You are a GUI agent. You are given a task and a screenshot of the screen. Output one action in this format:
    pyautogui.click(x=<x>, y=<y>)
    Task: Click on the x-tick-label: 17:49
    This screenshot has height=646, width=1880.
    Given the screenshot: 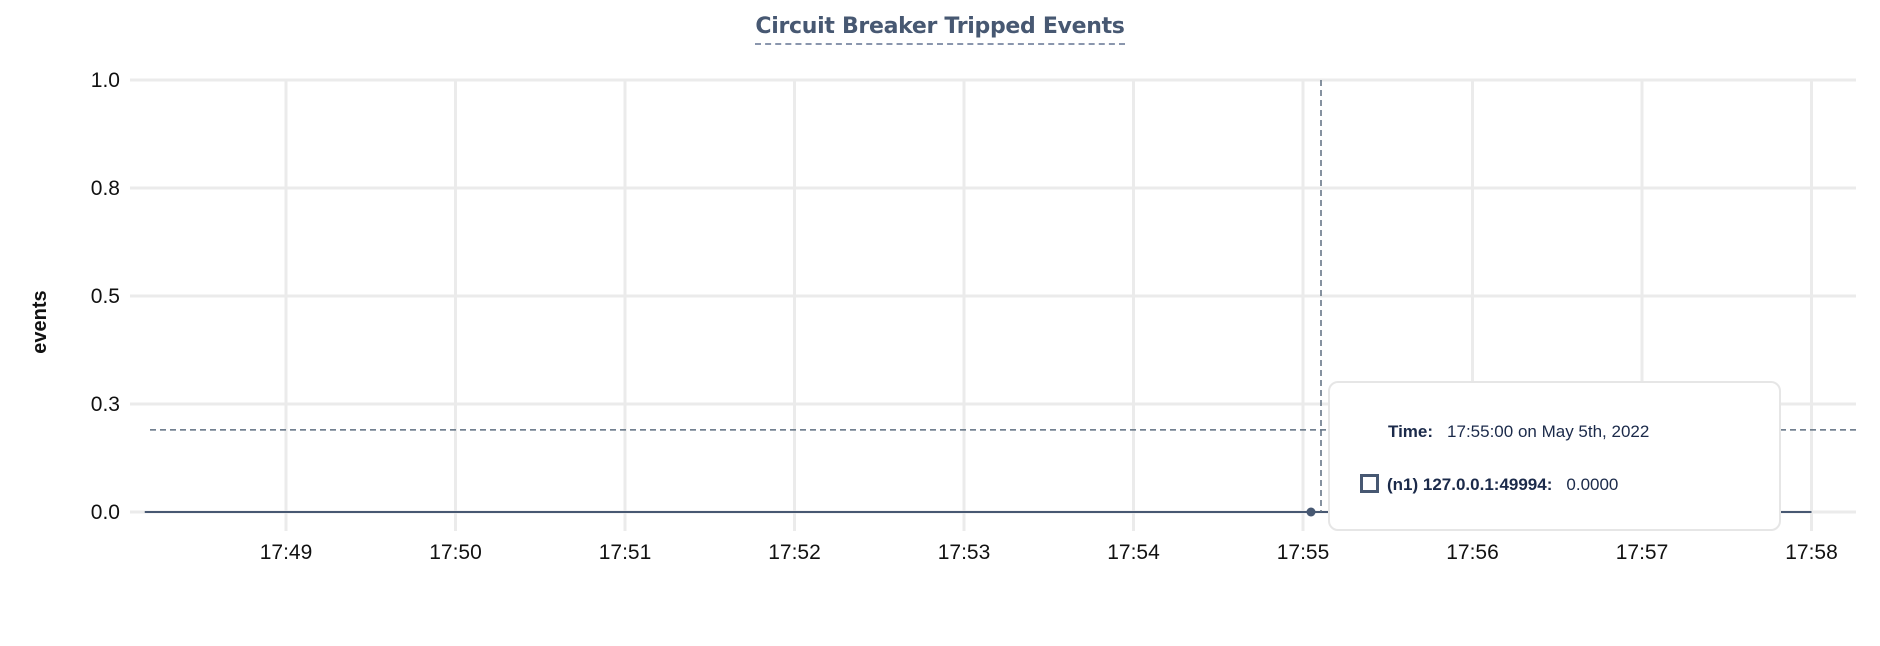 What is the action you would take?
    pyautogui.click(x=286, y=552)
    